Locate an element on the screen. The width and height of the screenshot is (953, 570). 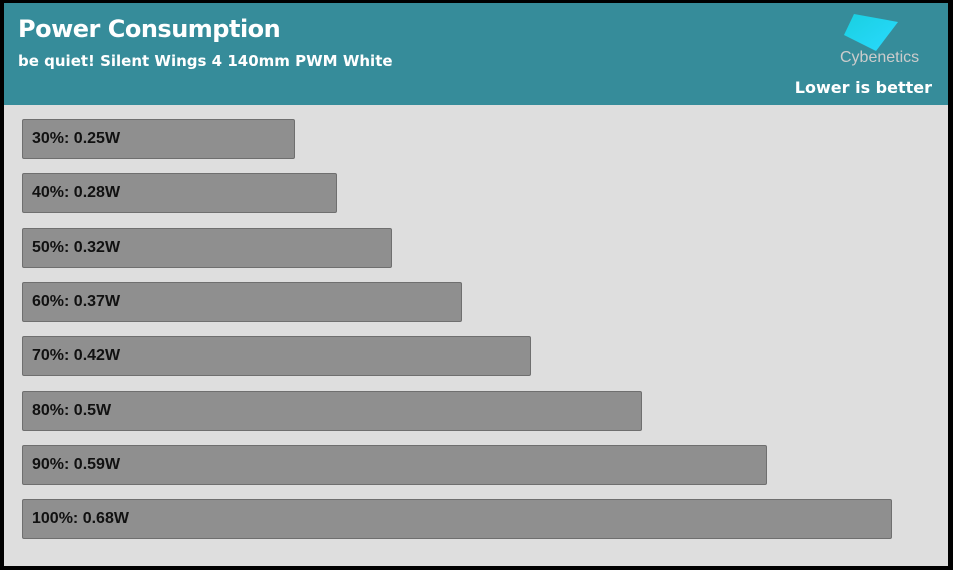
bar-40%: 40%: 0.28W is located at coordinates (179, 193).